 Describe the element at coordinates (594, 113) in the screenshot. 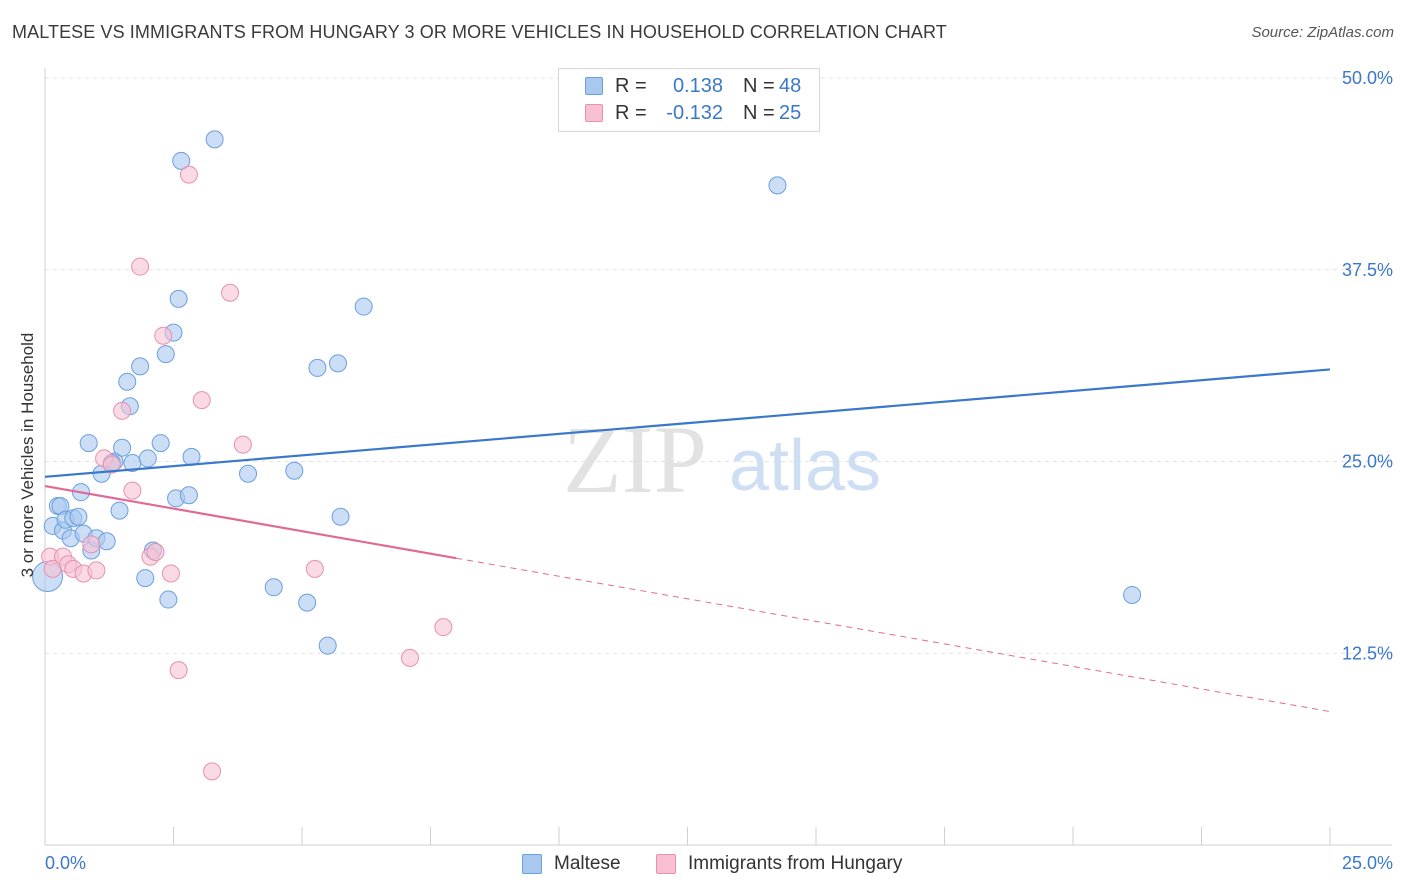

I see `legend-swatch-hungary` at that location.